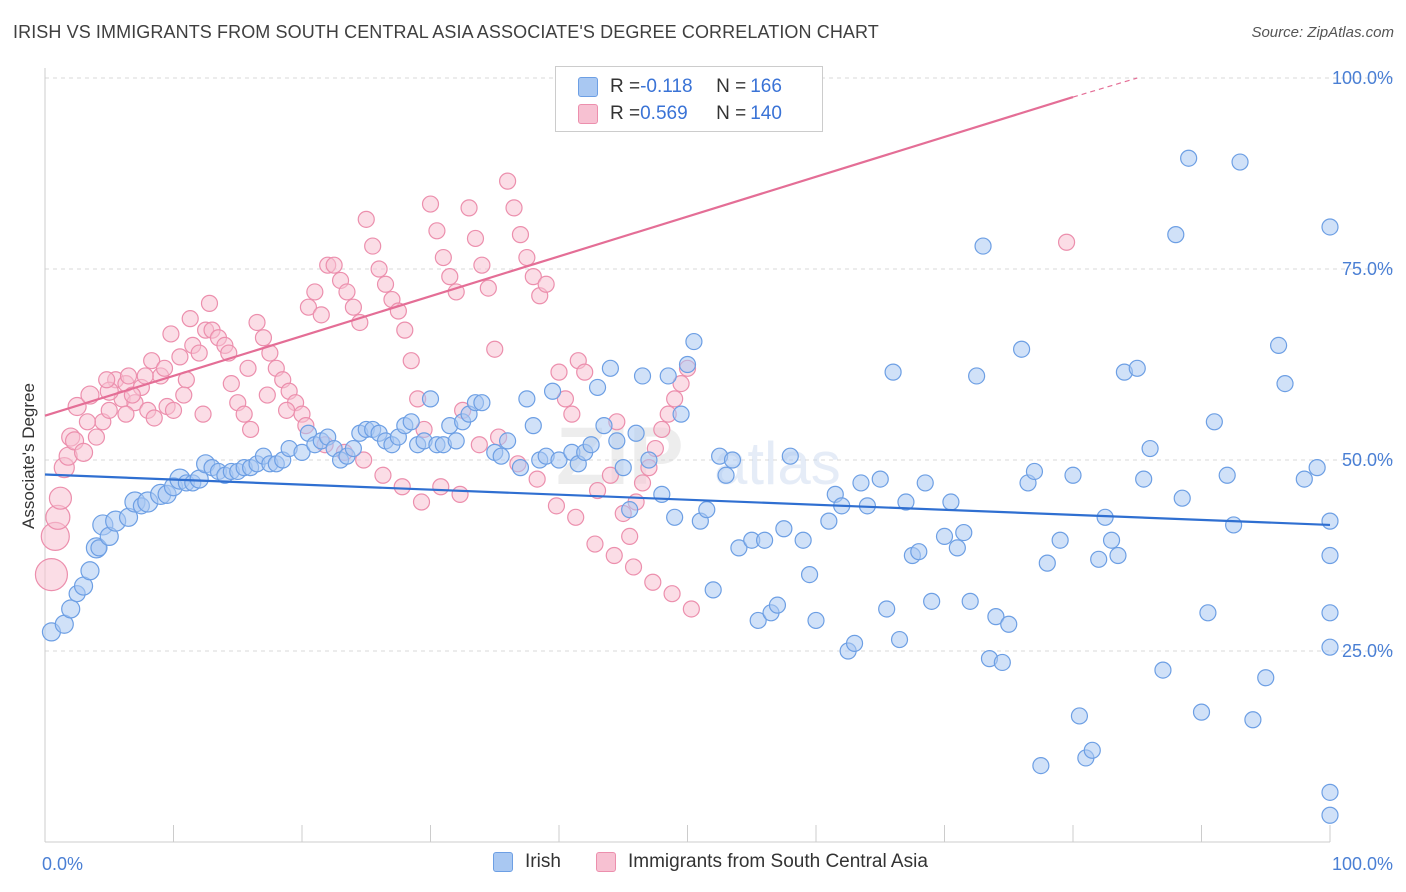  I want to click on irish-swatch-icon, so click(588, 87).